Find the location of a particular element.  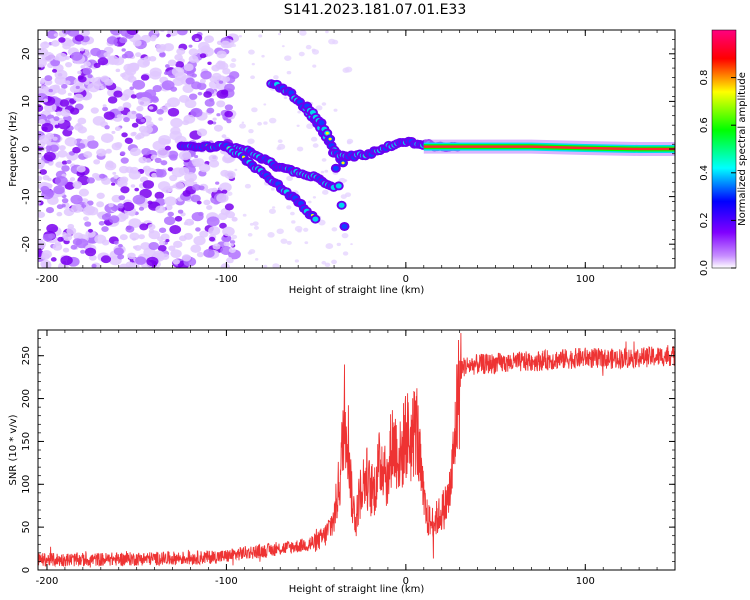

spectrogram-y-tick-label: 10 is located at coordinates (26, 101).